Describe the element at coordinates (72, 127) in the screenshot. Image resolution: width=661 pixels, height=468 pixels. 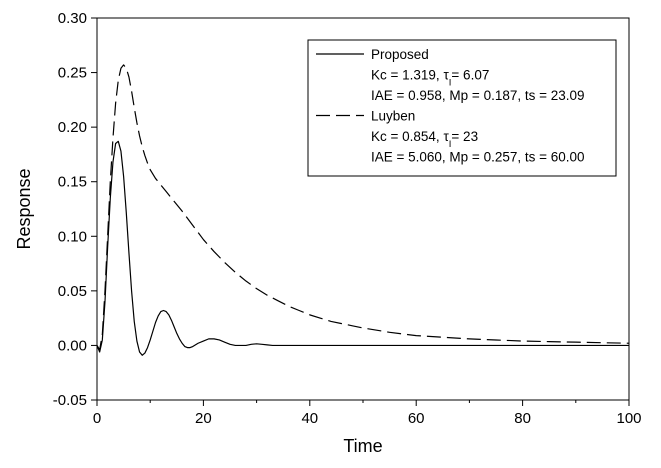
I see `y-tick-label: 0.20` at that location.